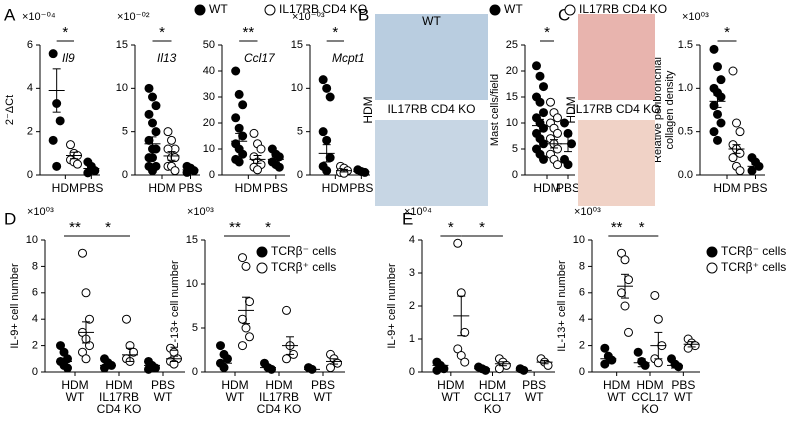 The height and width of the screenshot is (426, 800). What do you see at coordinates (209, 71) in the screenshot?
I see `y-tick-label: 40` at bounding box center [209, 71].